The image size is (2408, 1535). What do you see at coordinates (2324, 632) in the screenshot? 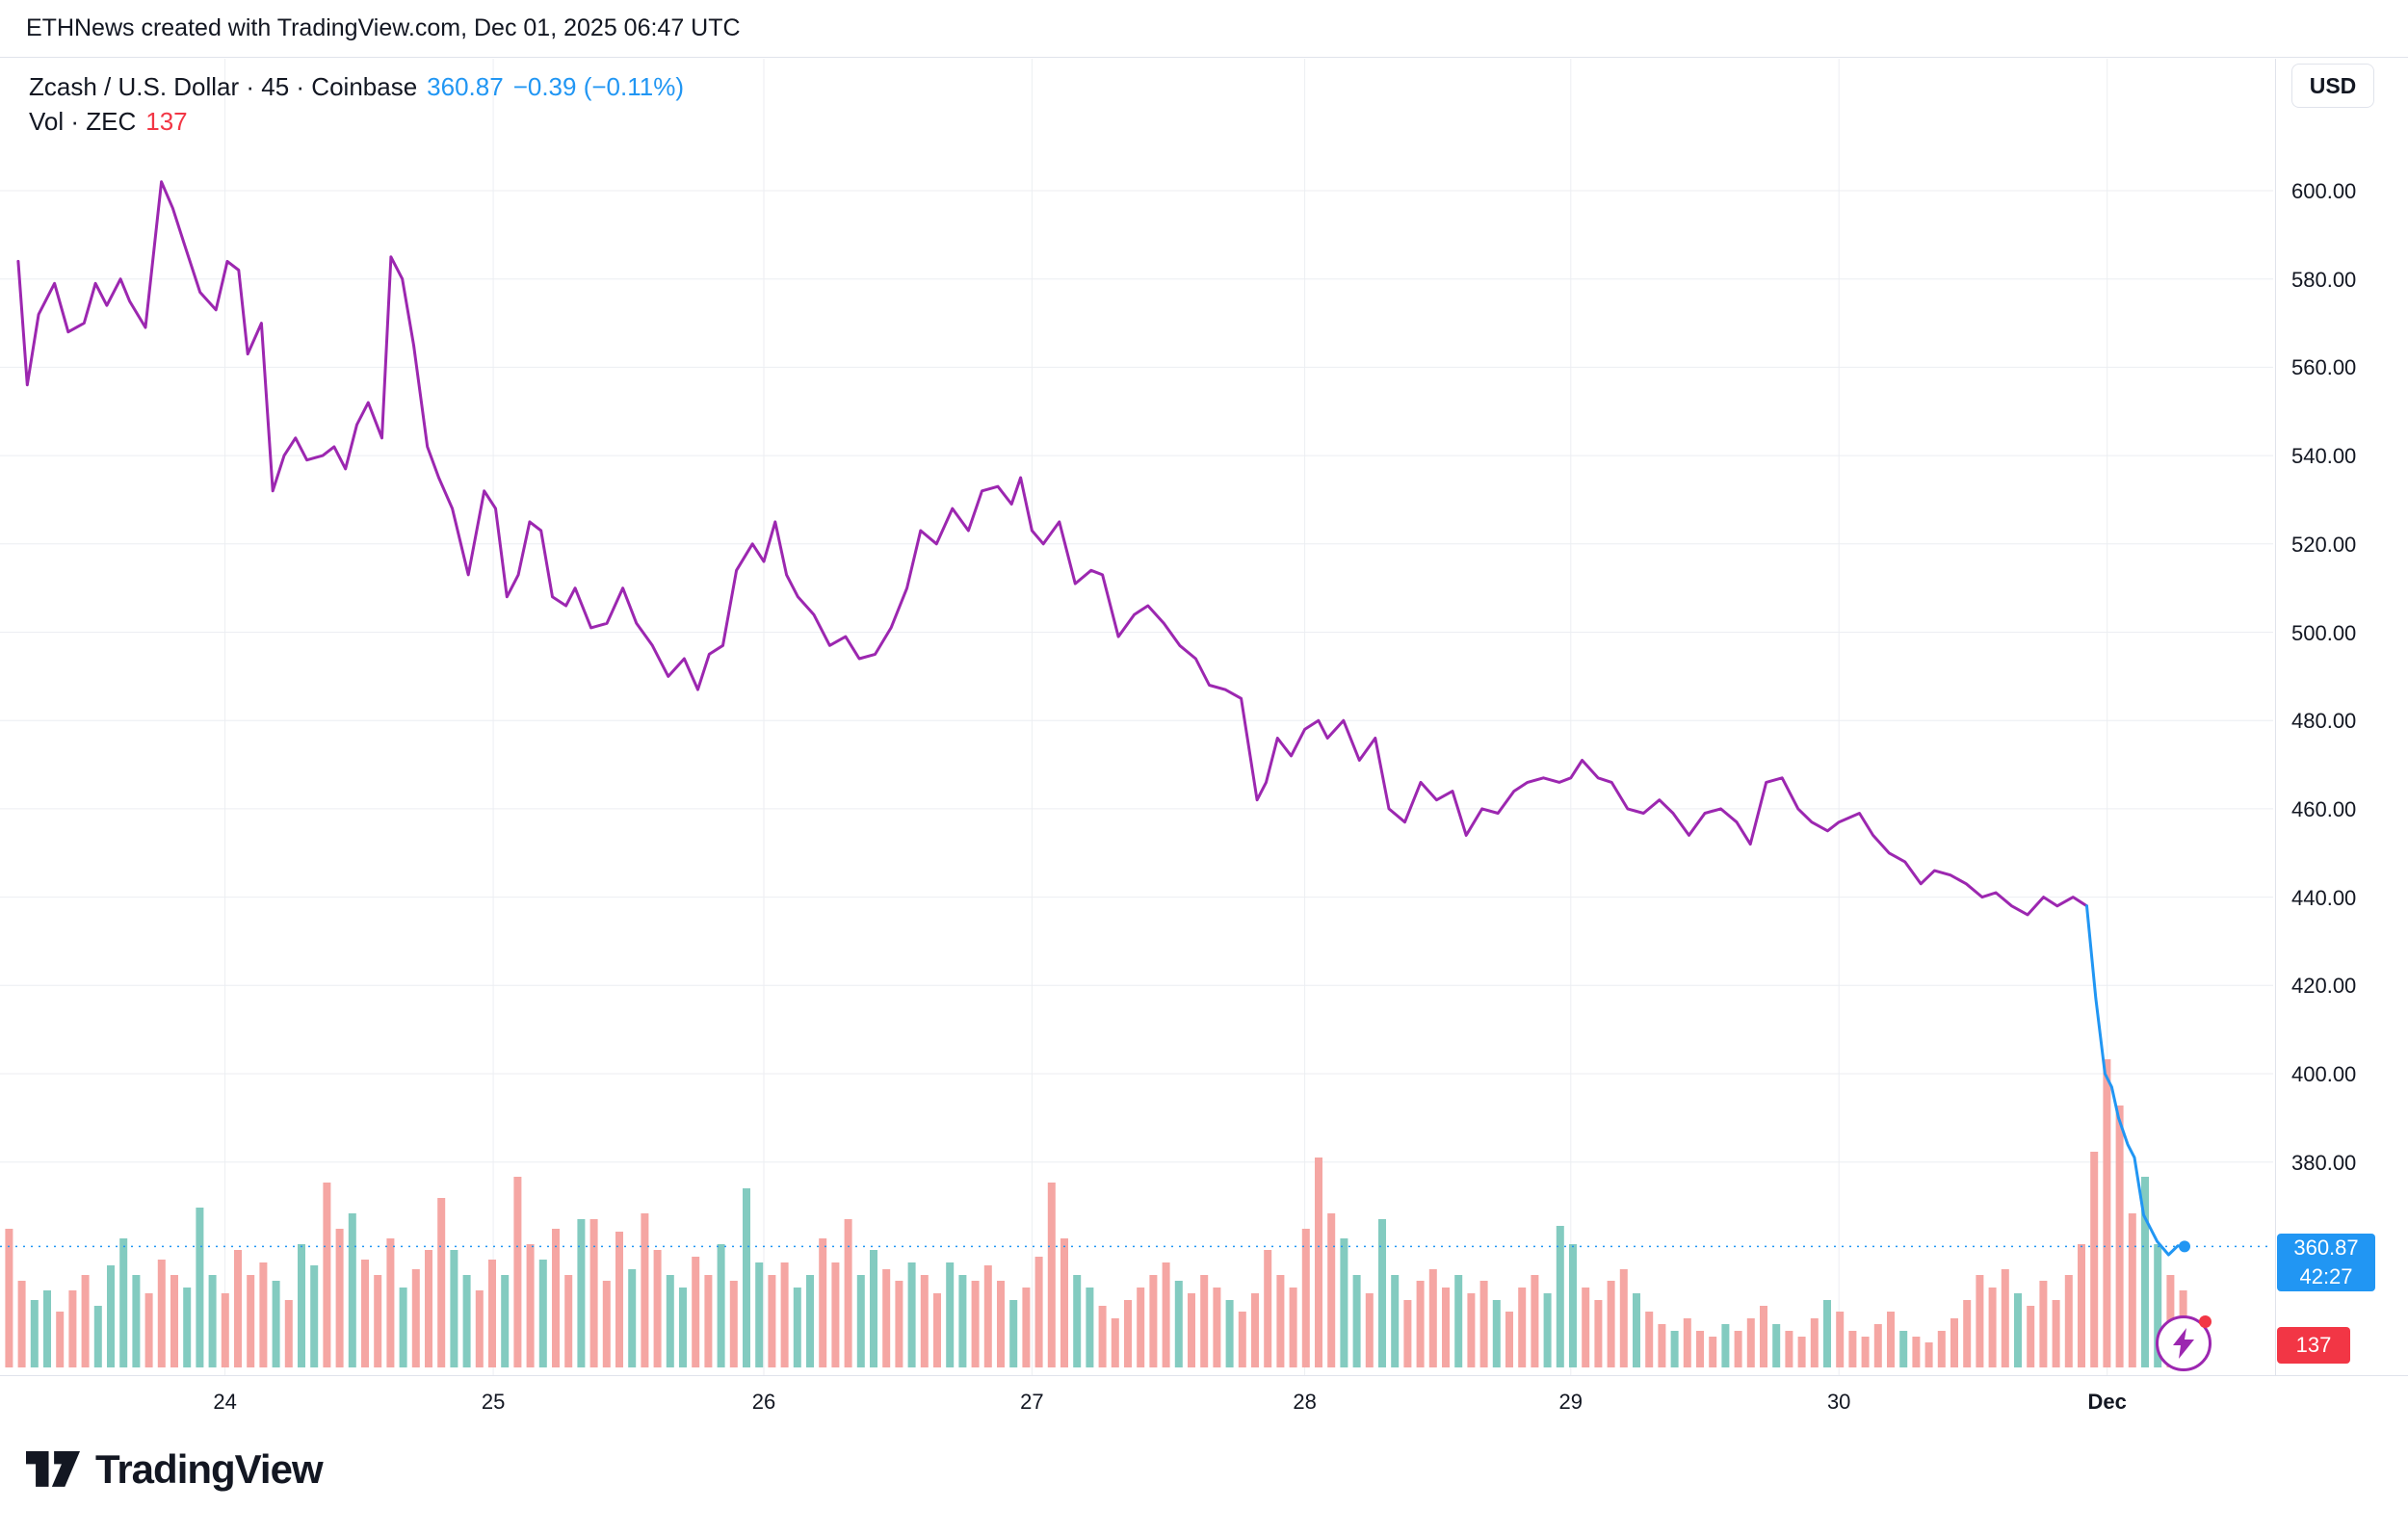
I see `price-tick-label: 500.00` at bounding box center [2324, 632].